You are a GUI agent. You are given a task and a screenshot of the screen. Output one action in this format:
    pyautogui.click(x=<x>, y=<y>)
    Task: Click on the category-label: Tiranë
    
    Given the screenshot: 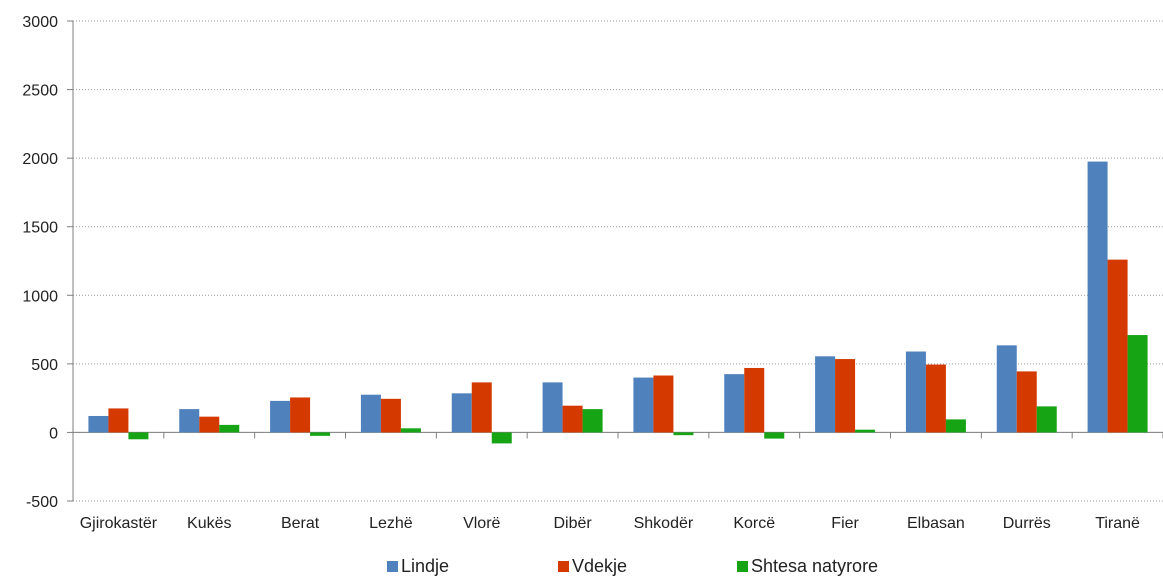 What is the action you would take?
    pyautogui.click(x=1117, y=523)
    